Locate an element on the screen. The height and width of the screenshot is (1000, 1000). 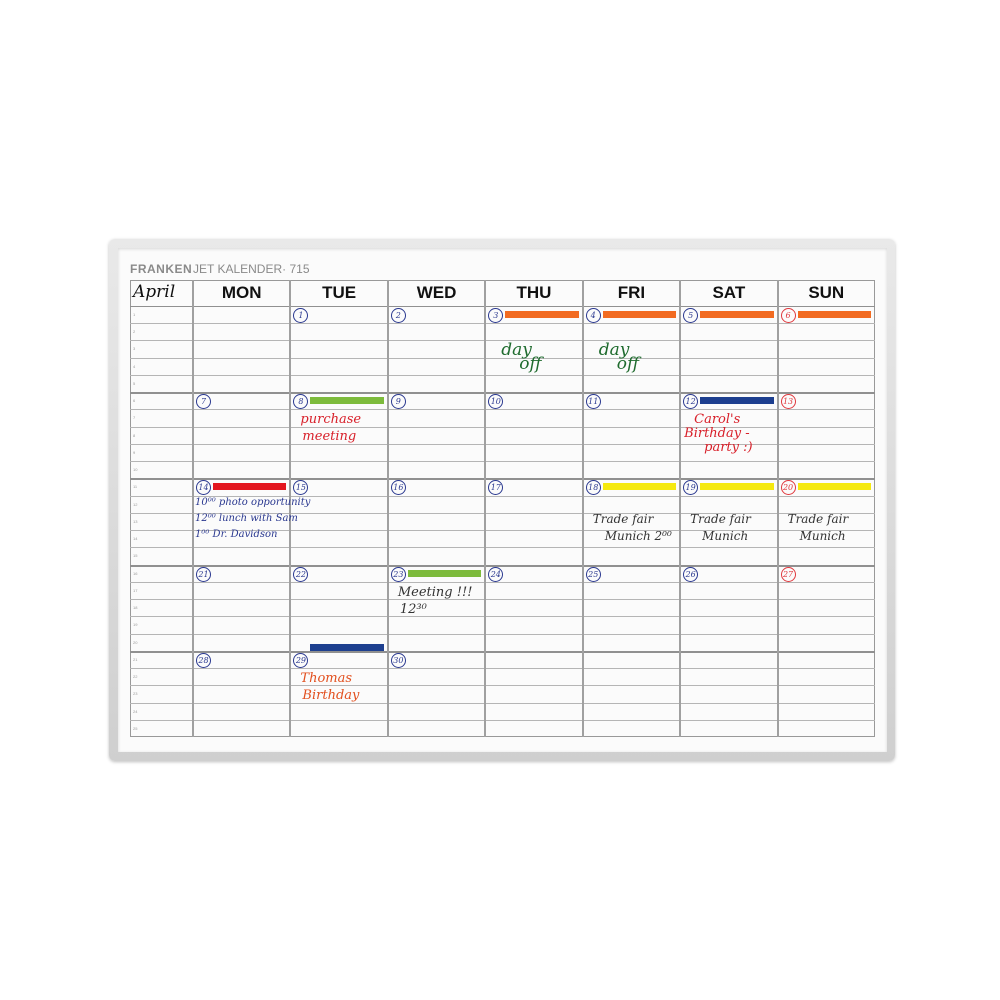
date-number: 17 is located at coordinates (496, 488).